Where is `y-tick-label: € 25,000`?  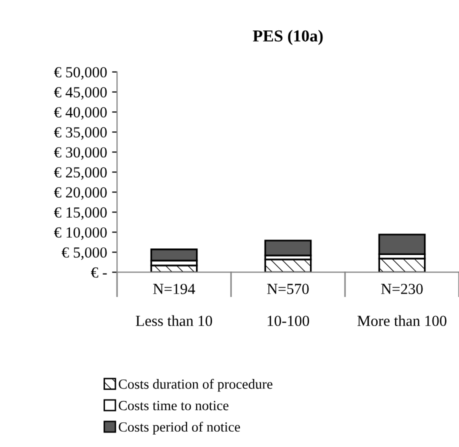
y-tick-label: € 25,000 is located at coordinates (80, 173).